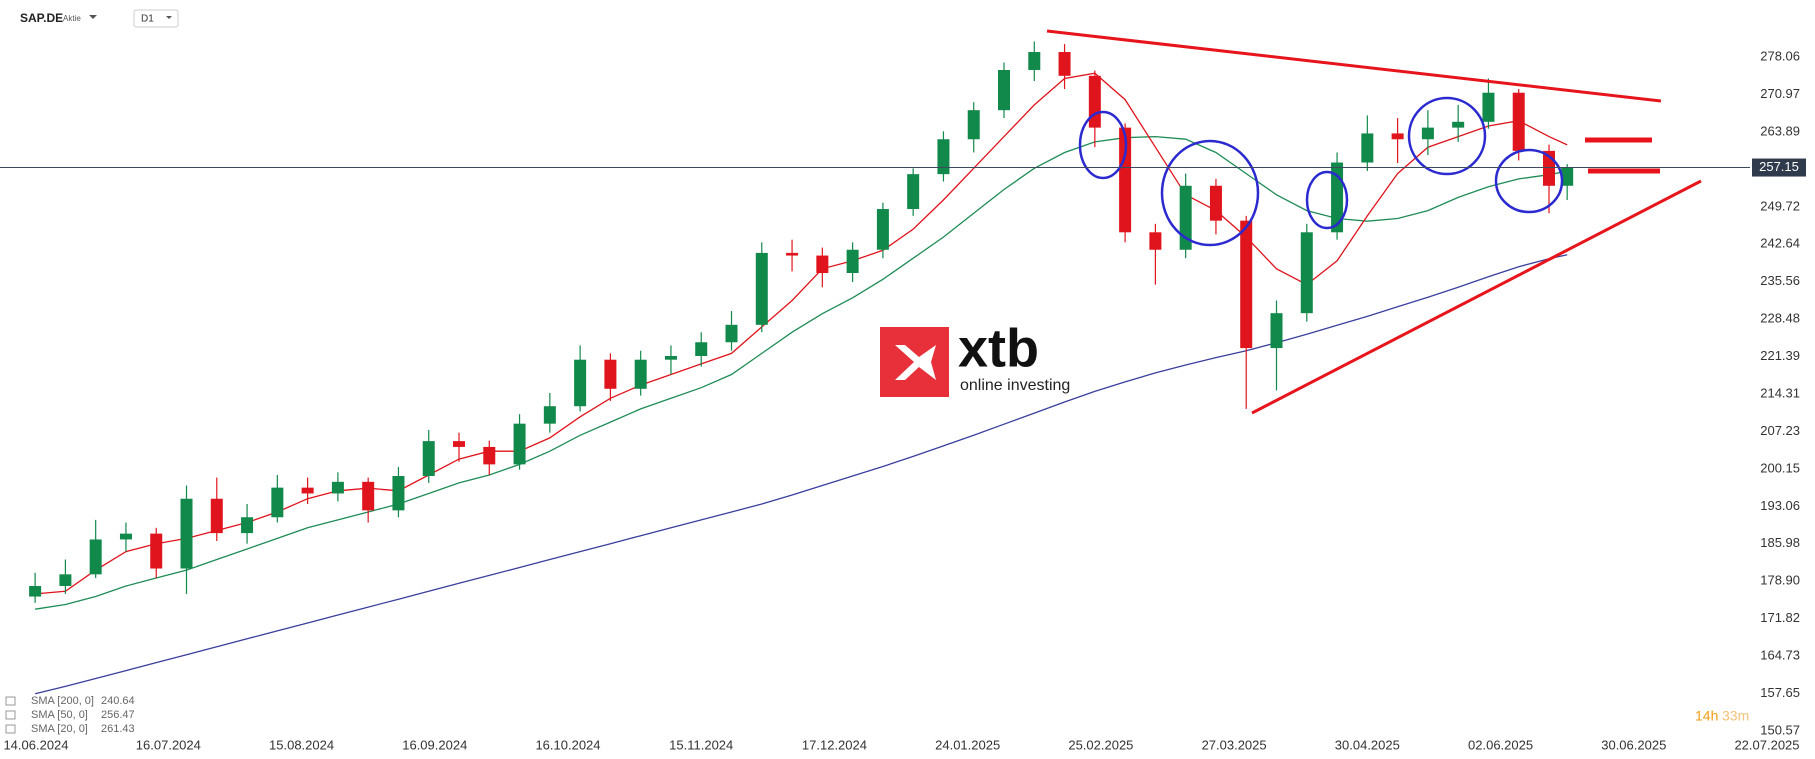  I want to click on y-tick-label: 270.97, so click(1780, 93).